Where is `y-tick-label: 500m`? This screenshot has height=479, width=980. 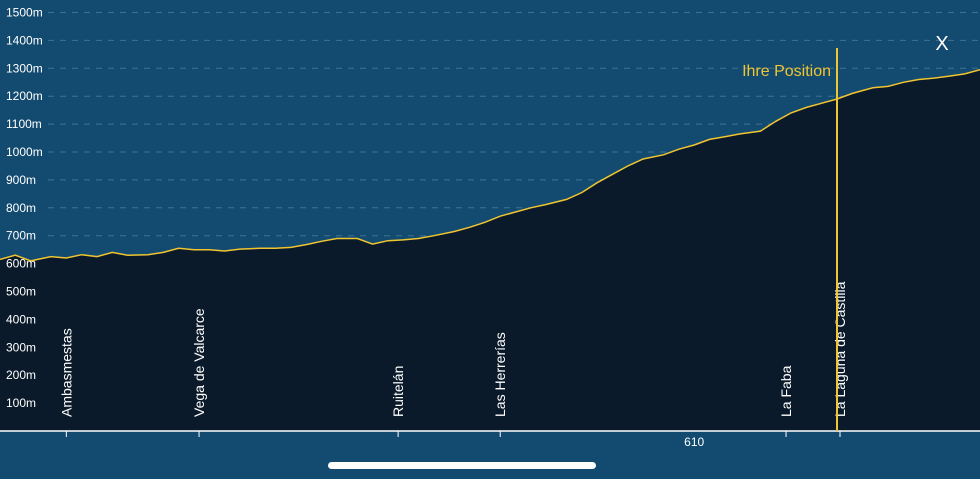 y-tick-label: 500m is located at coordinates (21, 292).